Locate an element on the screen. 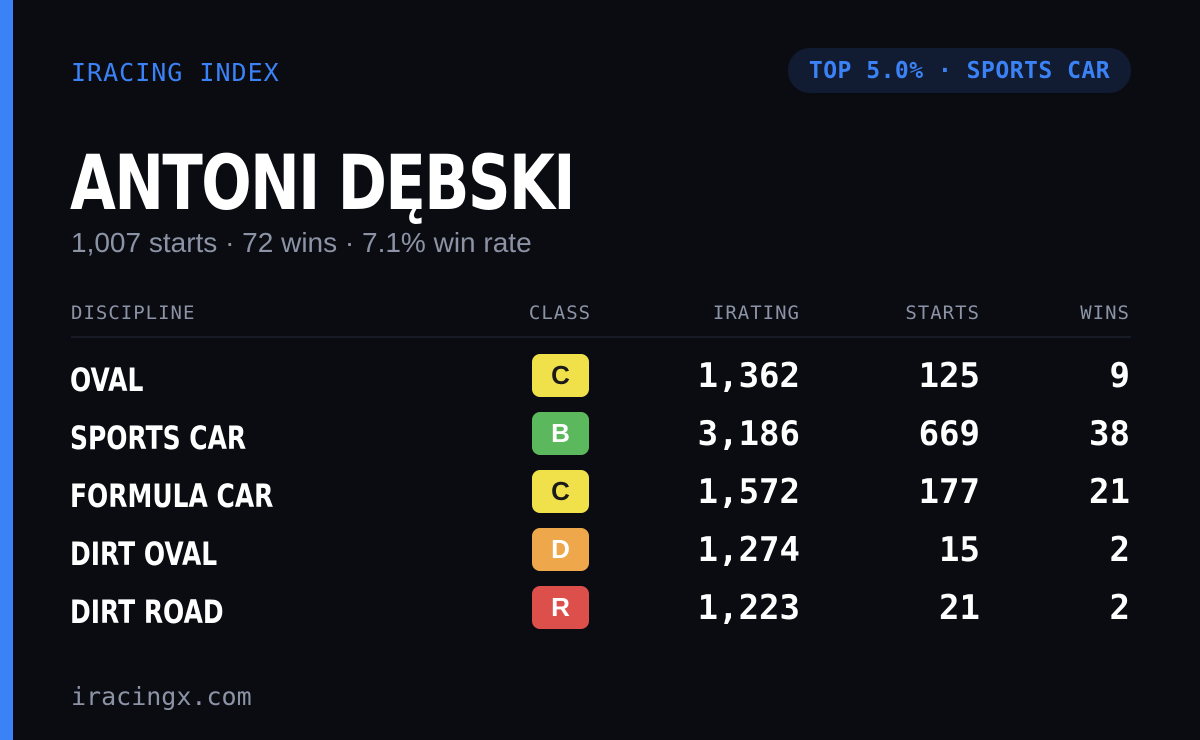  class-badge: B is located at coordinates (560, 433).